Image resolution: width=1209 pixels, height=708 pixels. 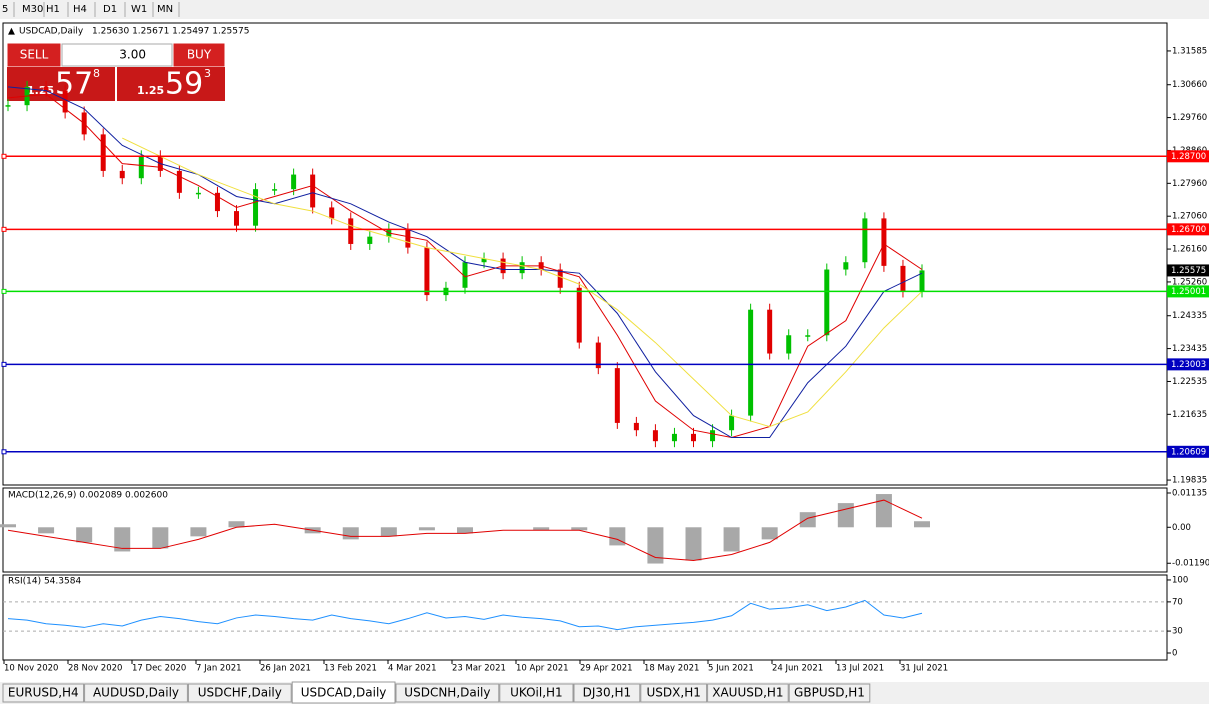 What do you see at coordinates (1181, 528) in the screenshot?
I see `y-tick-label: 0.00` at bounding box center [1181, 528].